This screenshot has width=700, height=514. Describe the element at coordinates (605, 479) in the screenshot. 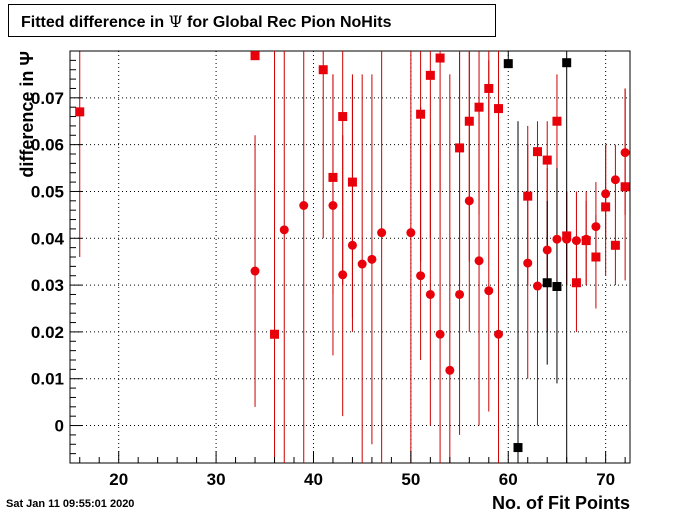

I see `x-tick-label: 70` at that location.